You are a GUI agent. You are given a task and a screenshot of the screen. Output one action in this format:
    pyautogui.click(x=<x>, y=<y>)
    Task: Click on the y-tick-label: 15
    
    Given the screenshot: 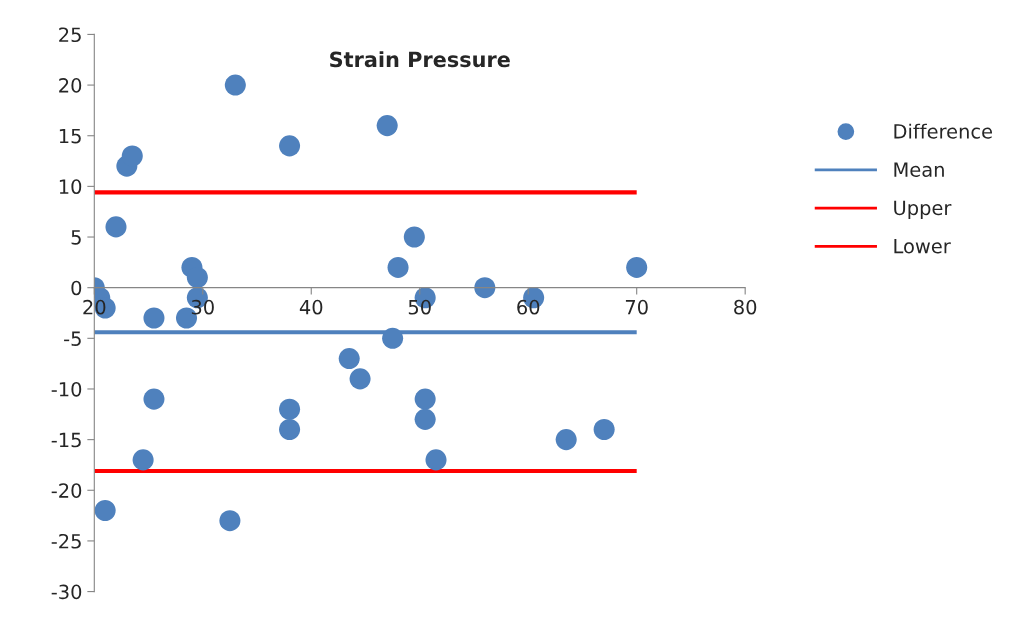 What is the action you would take?
    pyautogui.click(x=70, y=136)
    